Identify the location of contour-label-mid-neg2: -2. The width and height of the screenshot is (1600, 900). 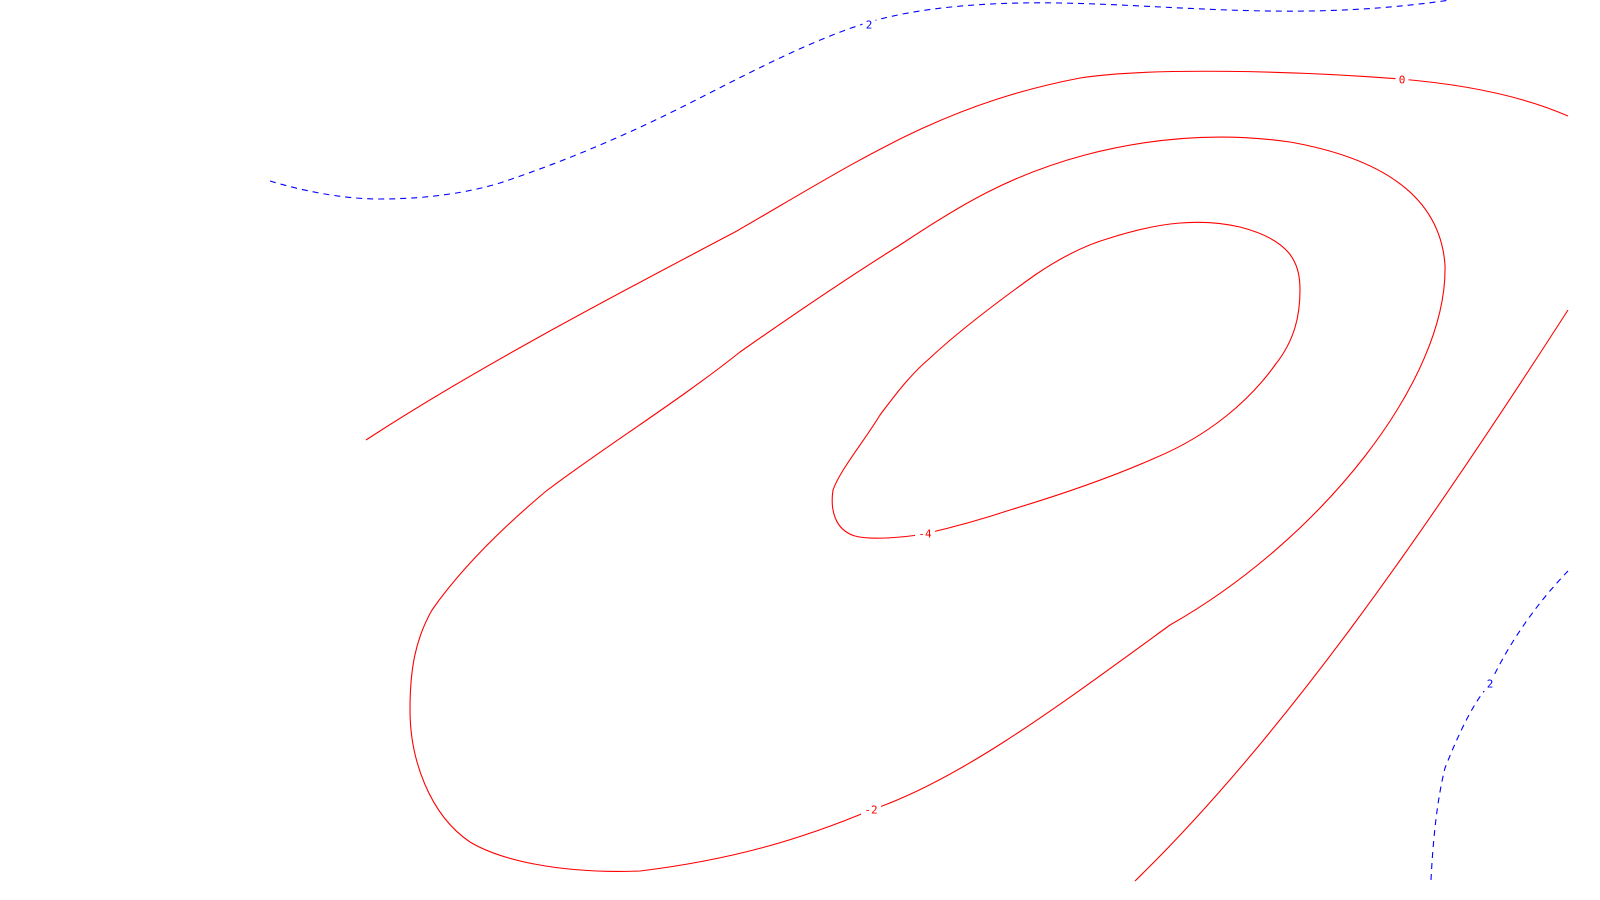
(870, 810).